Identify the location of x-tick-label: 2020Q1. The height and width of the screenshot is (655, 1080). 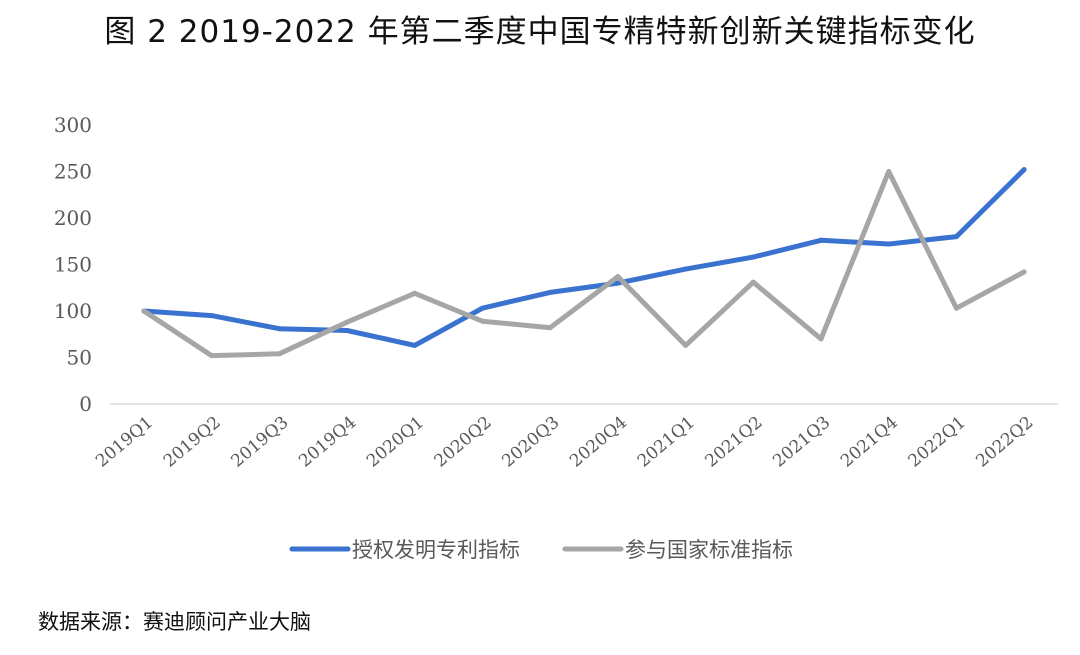
(395, 442).